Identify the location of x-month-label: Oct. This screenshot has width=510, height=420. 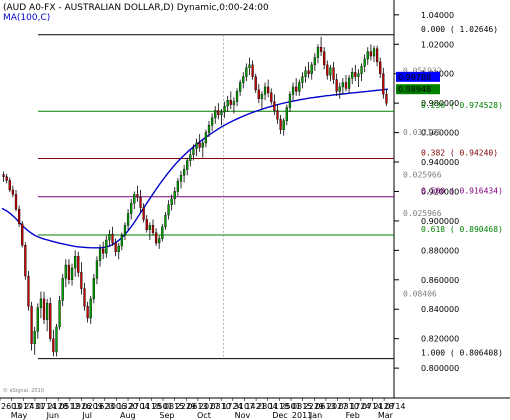
(204, 415).